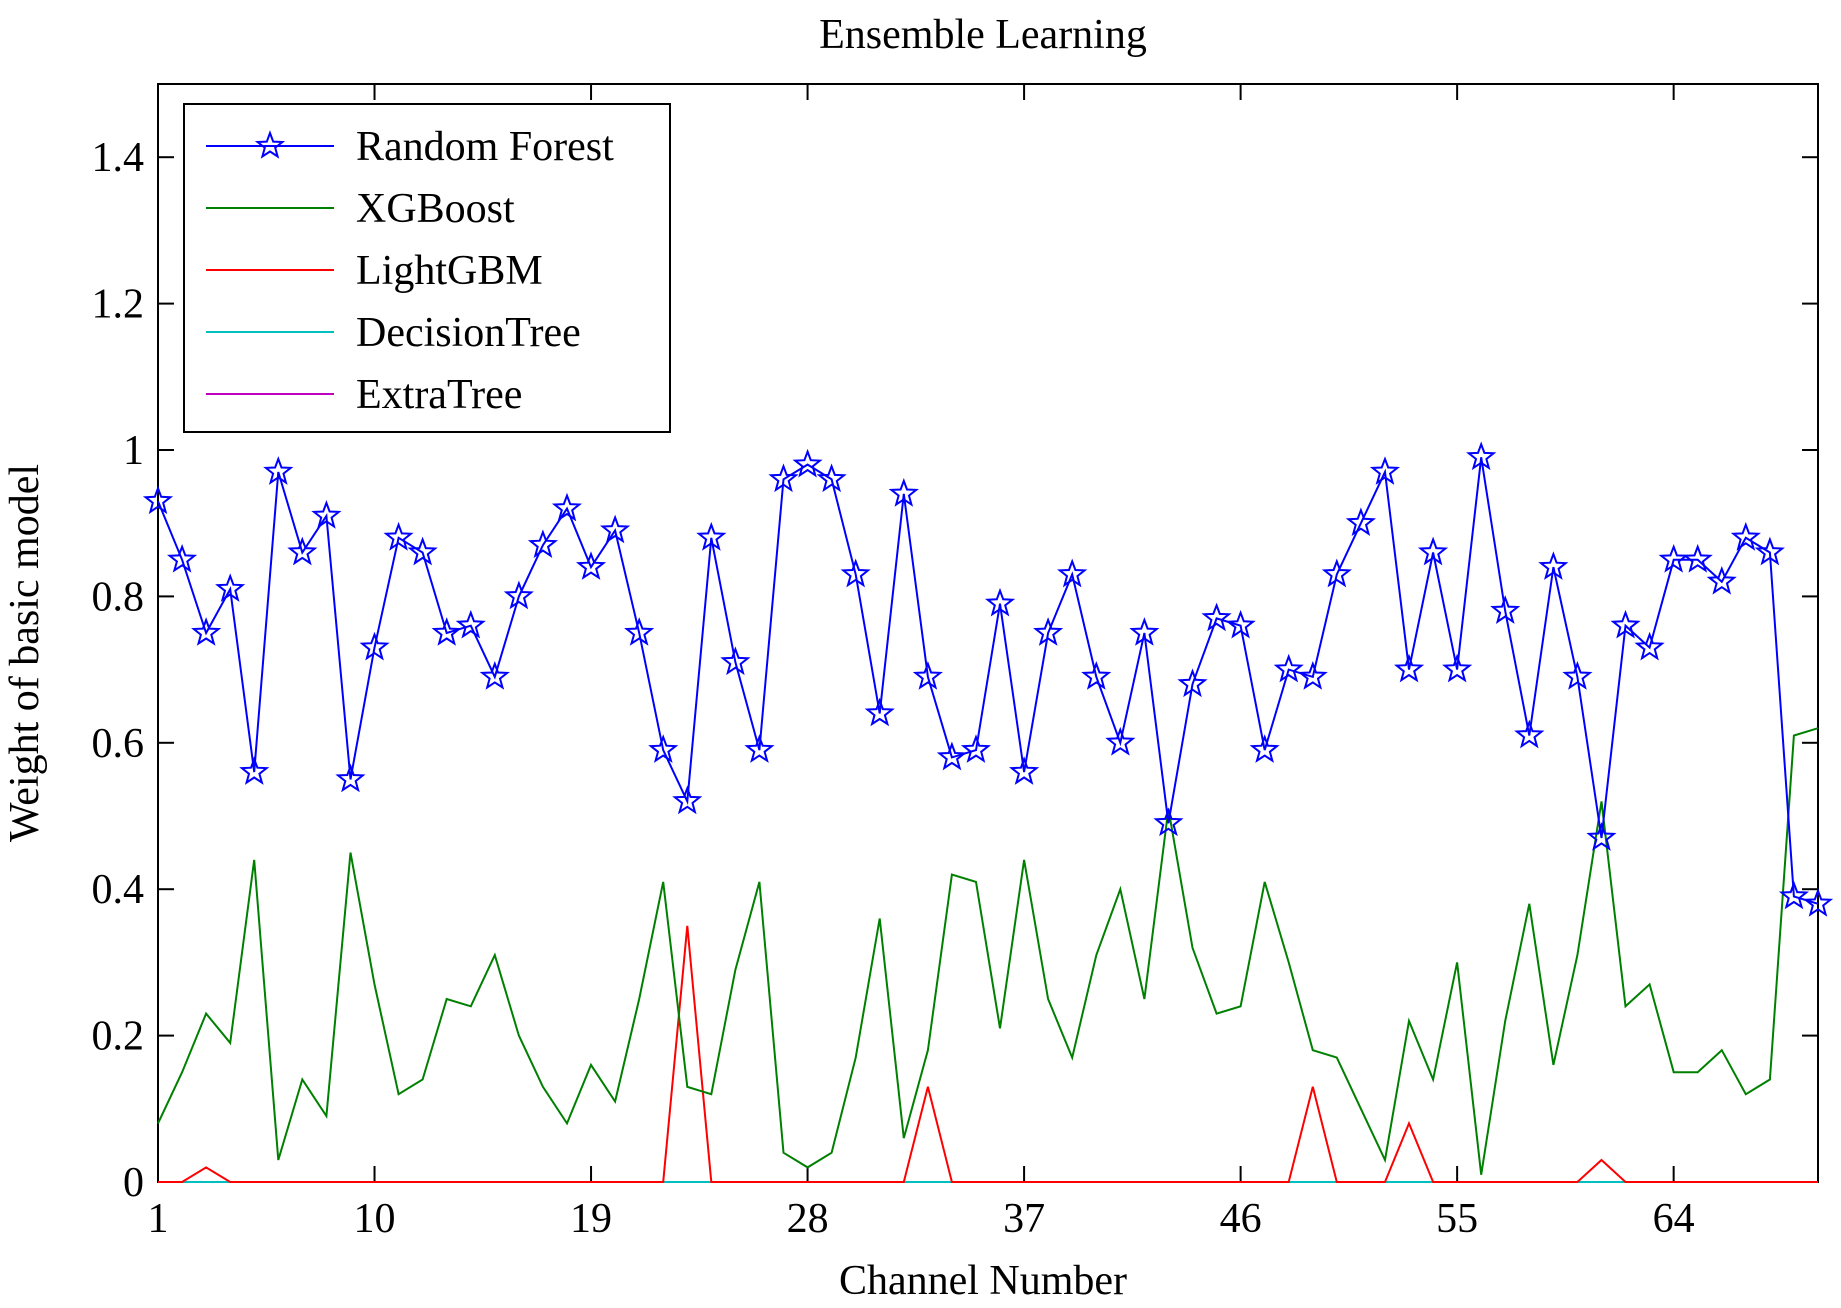  What do you see at coordinates (118, 597) in the screenshot?
I see `y-tick-label: 0.8` at bounding box center [118, 597].